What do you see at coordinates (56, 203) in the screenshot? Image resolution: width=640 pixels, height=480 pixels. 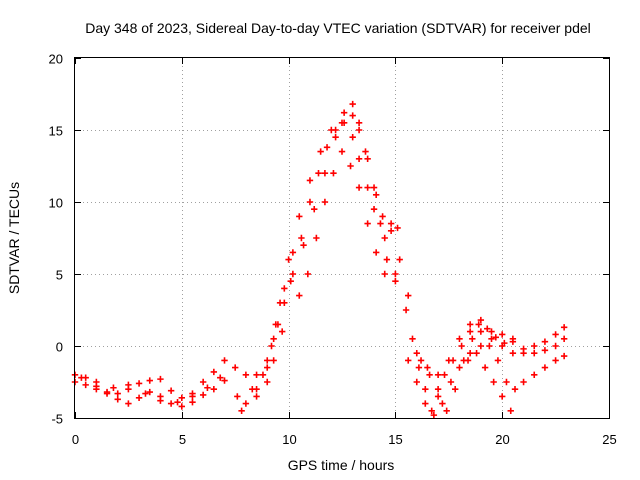 I see `y-tick-label: 10` at bounding box center [56, 203].